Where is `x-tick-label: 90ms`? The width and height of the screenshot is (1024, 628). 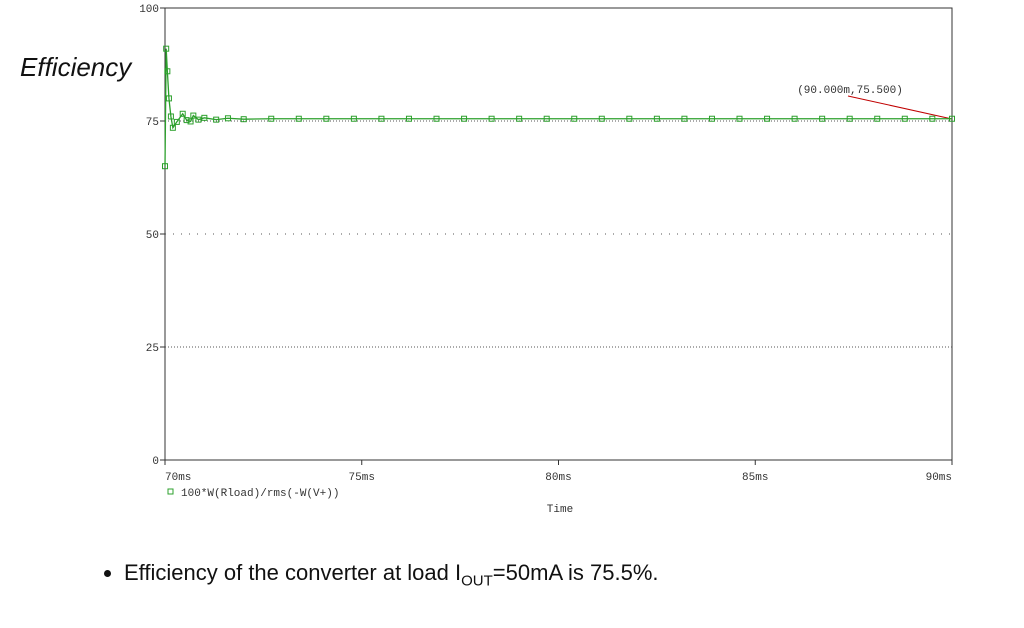
x-tick-label: 90ms is located at coordinates (939, 478).